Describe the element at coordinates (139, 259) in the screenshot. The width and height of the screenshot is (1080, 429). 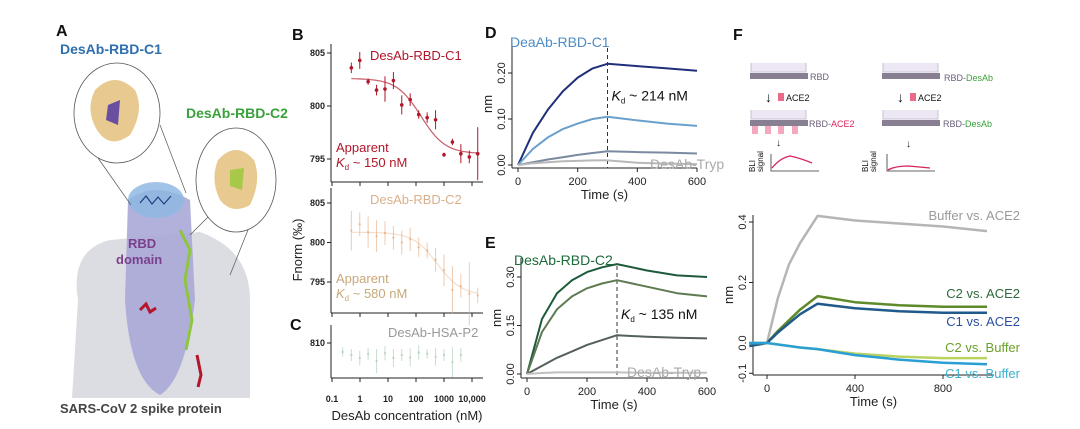
I see `domain-label: domain` at that location.